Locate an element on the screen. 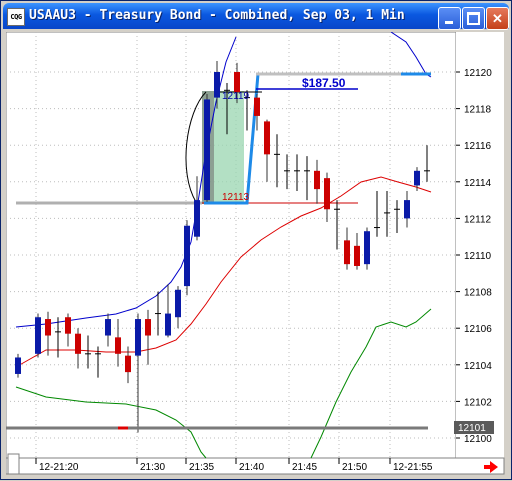  y-tick-label: 12114 is located at coordinates (478, 183).